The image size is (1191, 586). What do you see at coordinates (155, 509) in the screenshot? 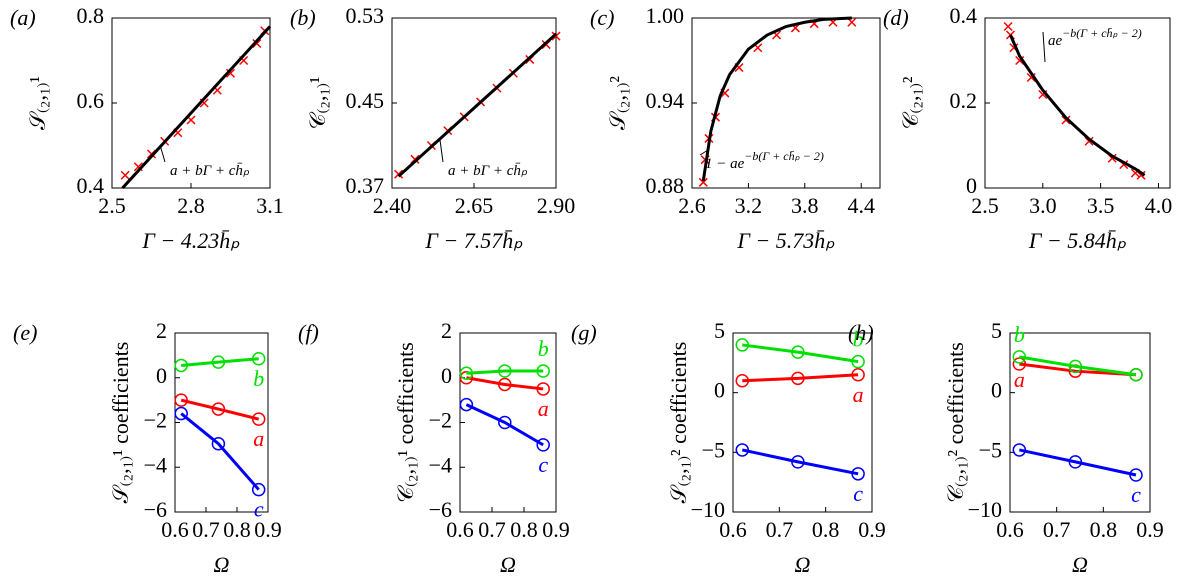
I see `y-tick-label: −6` at bounding box center [155, 509].